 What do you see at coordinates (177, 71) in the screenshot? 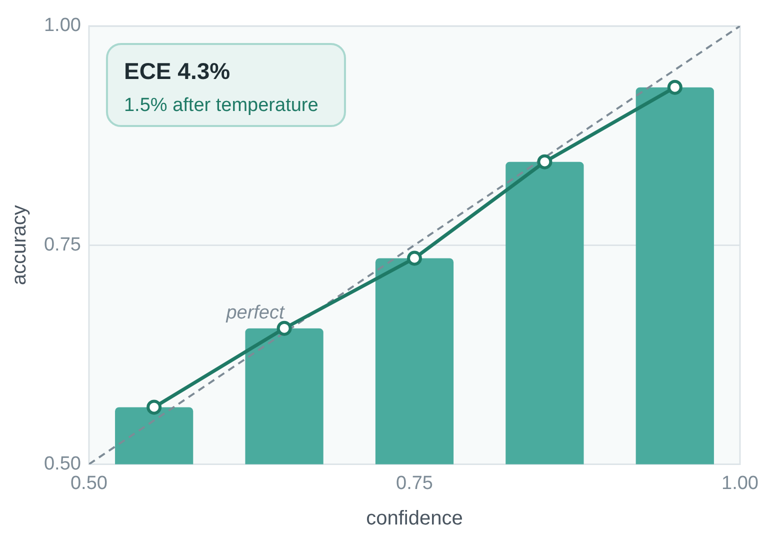
I see `annotation: ECE 4.3%` at bounding box center [177, 71].